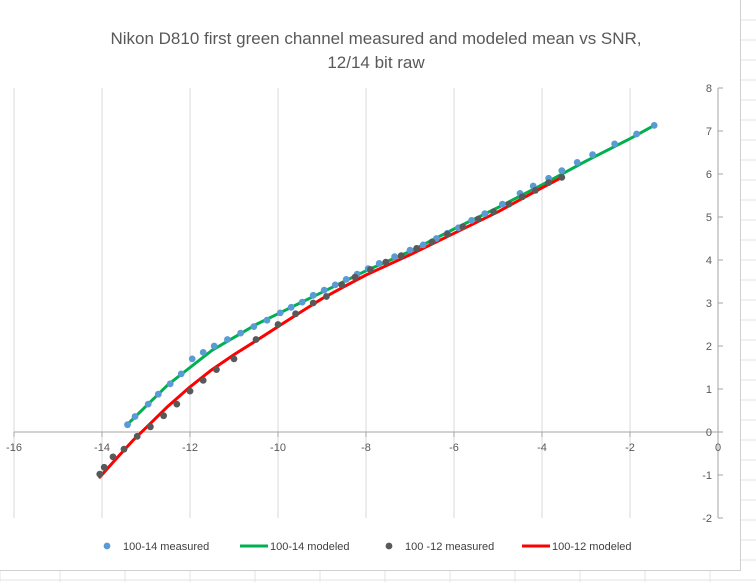 The height and width of the screenshot is (582, 756). What do you see at coordinates (709, 89) in the screenshot?
I see `y-tick-label: 8` at bounding box center [709, 89].